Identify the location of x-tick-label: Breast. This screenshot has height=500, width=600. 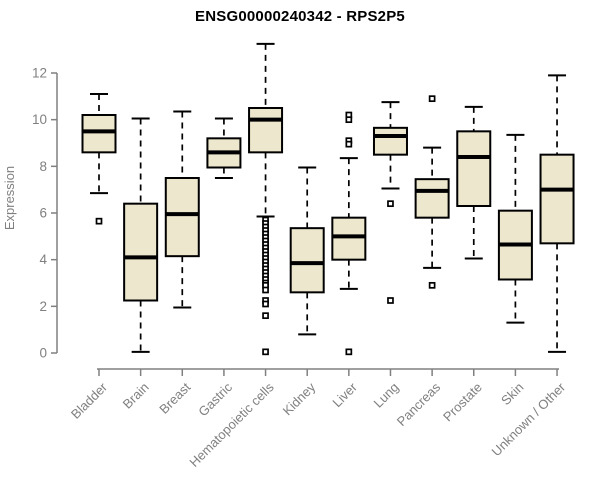
(174, 397).